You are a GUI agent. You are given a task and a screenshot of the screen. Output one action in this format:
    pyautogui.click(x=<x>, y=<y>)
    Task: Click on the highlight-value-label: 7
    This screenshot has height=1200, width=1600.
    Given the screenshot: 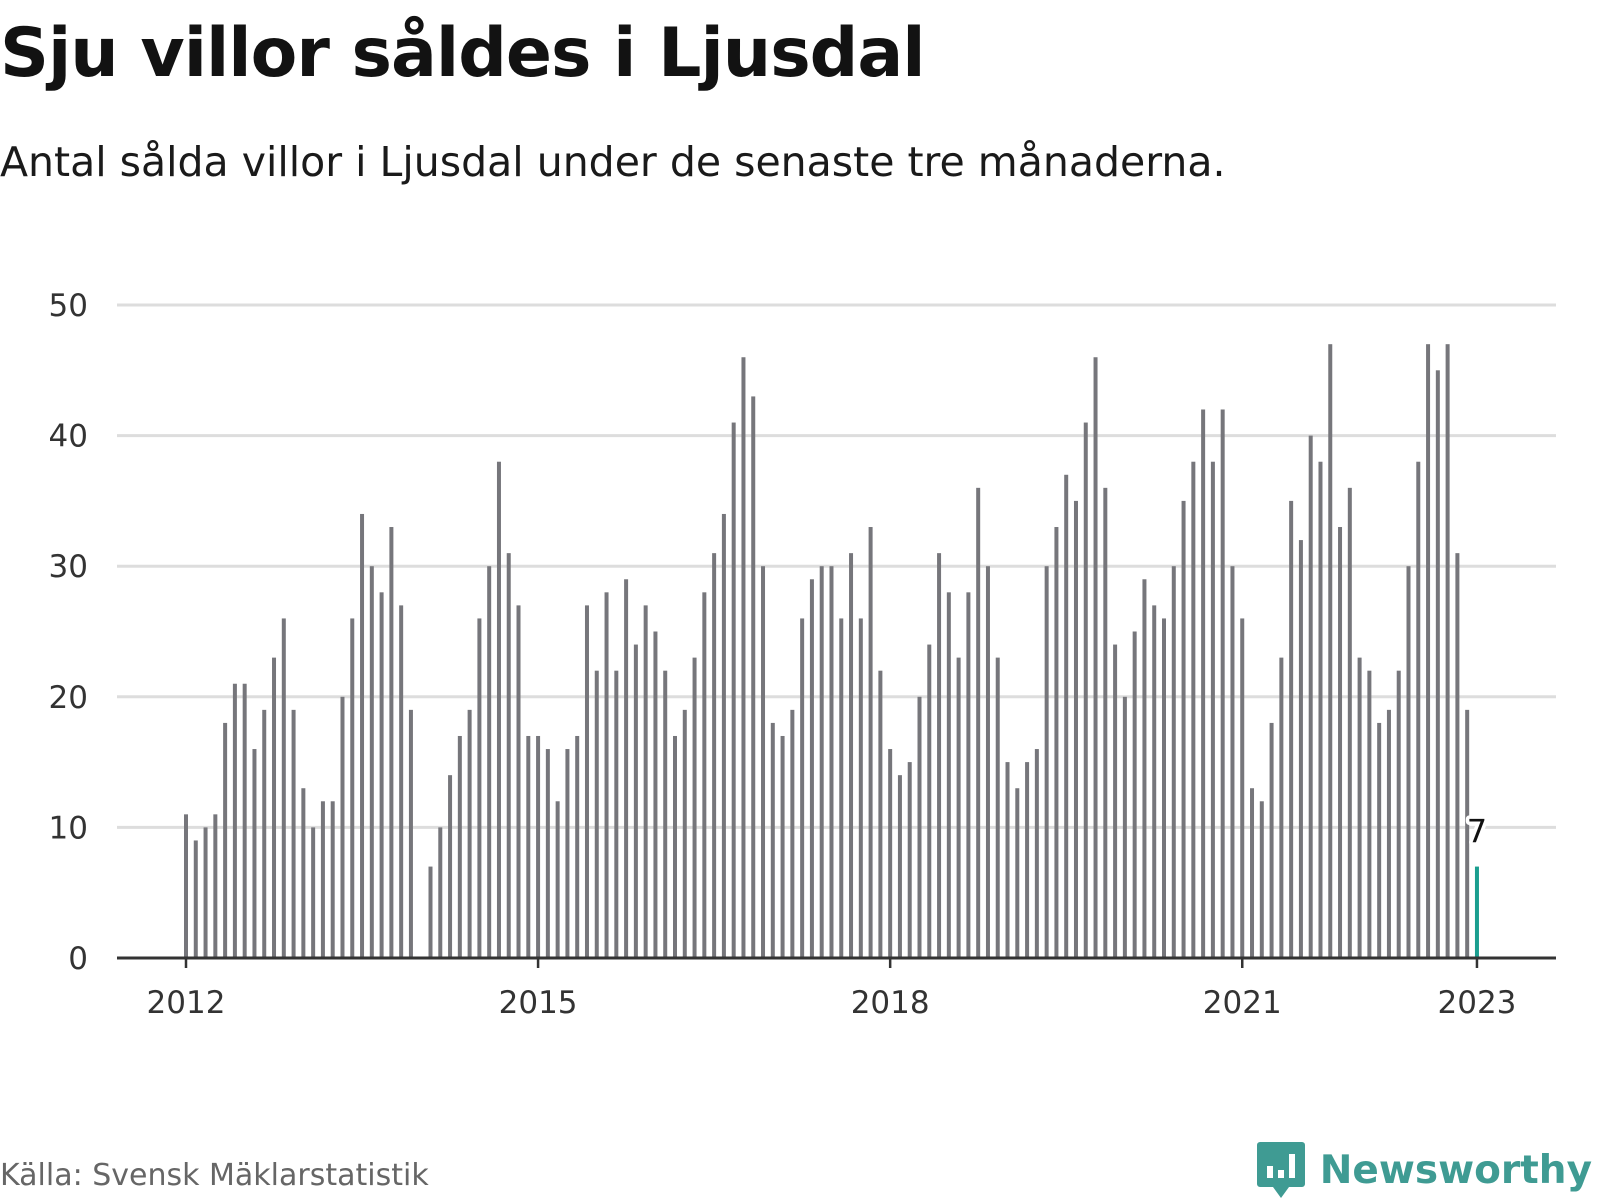 What is the action you would take?
    pyautogui.click(x=1477, y=832)
    